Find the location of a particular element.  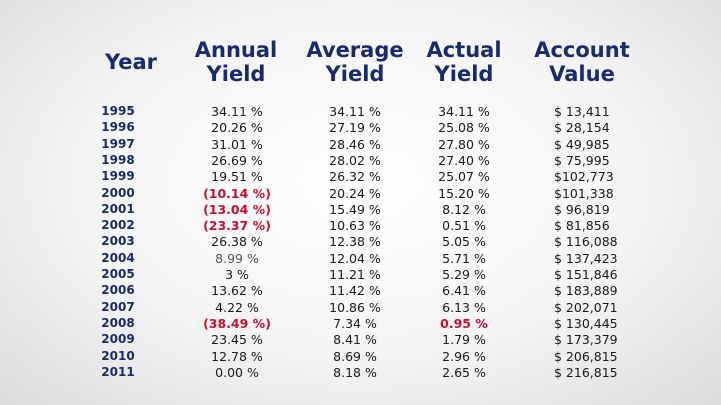

account-value-cell: $ 216,815 is located at coordinates (586, 372).